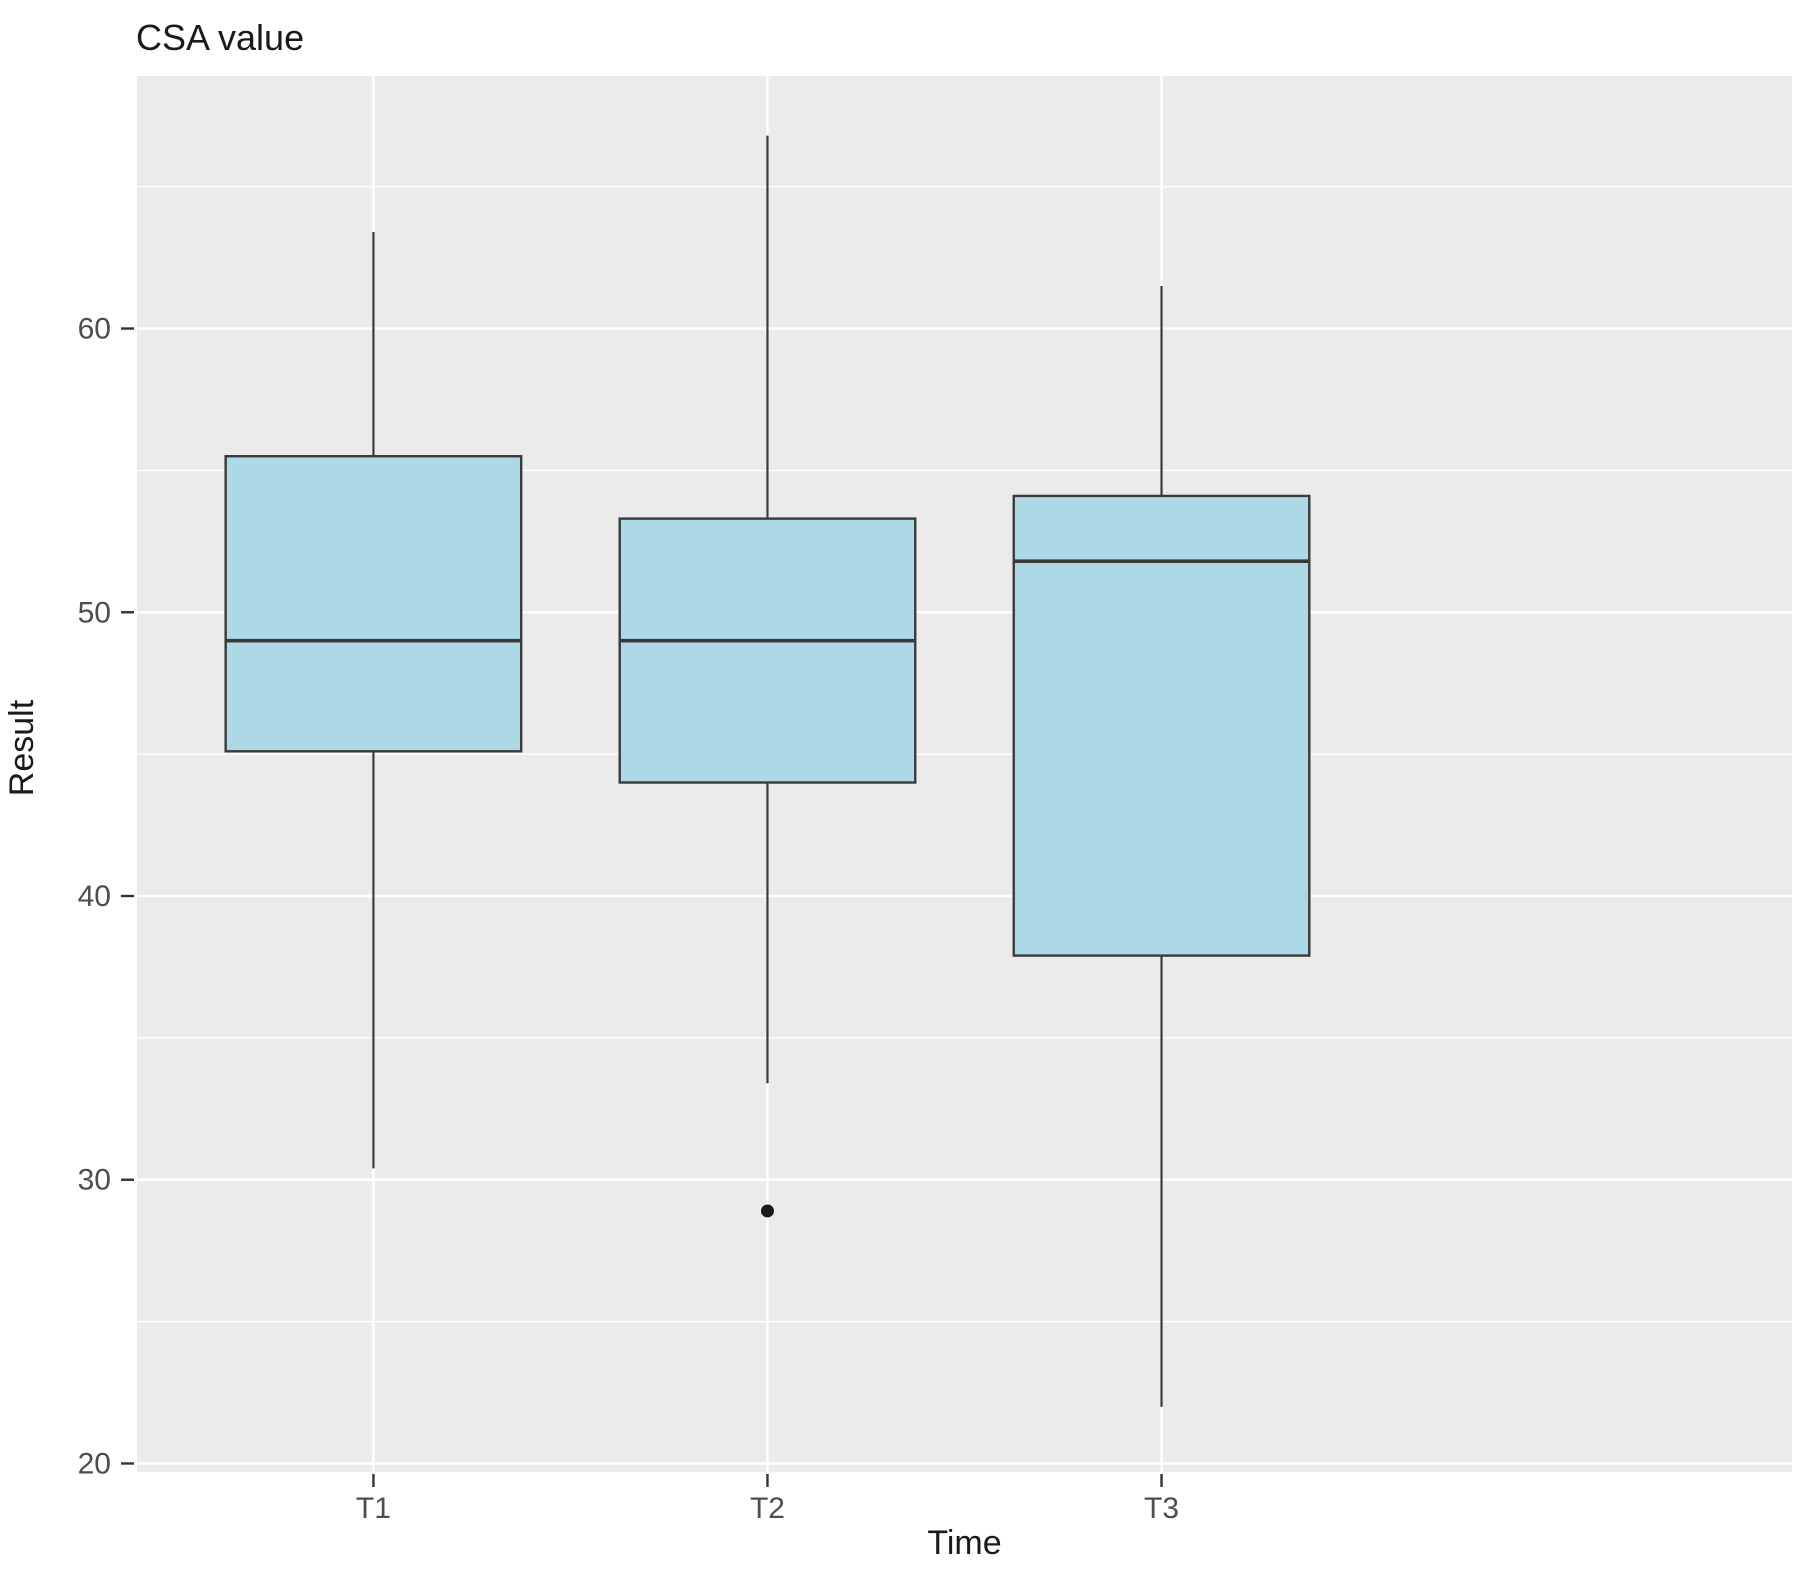  Describe the element at coordinates (220, 37) in the screenshot. I see `chart-title: CSA value` at that location.